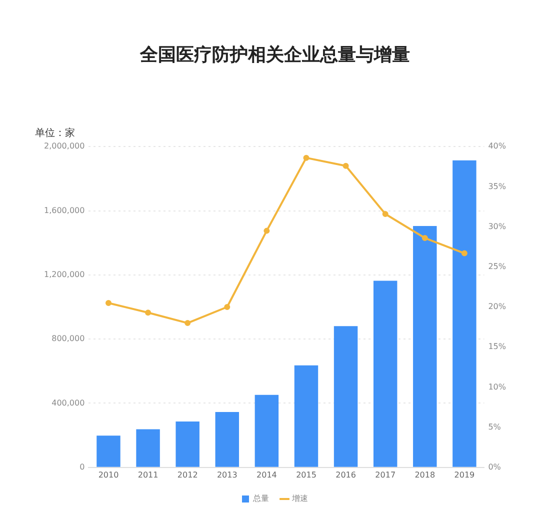 The image size is (550, 523). I want to click on x-tick-label: 2017, so click(385, 475).